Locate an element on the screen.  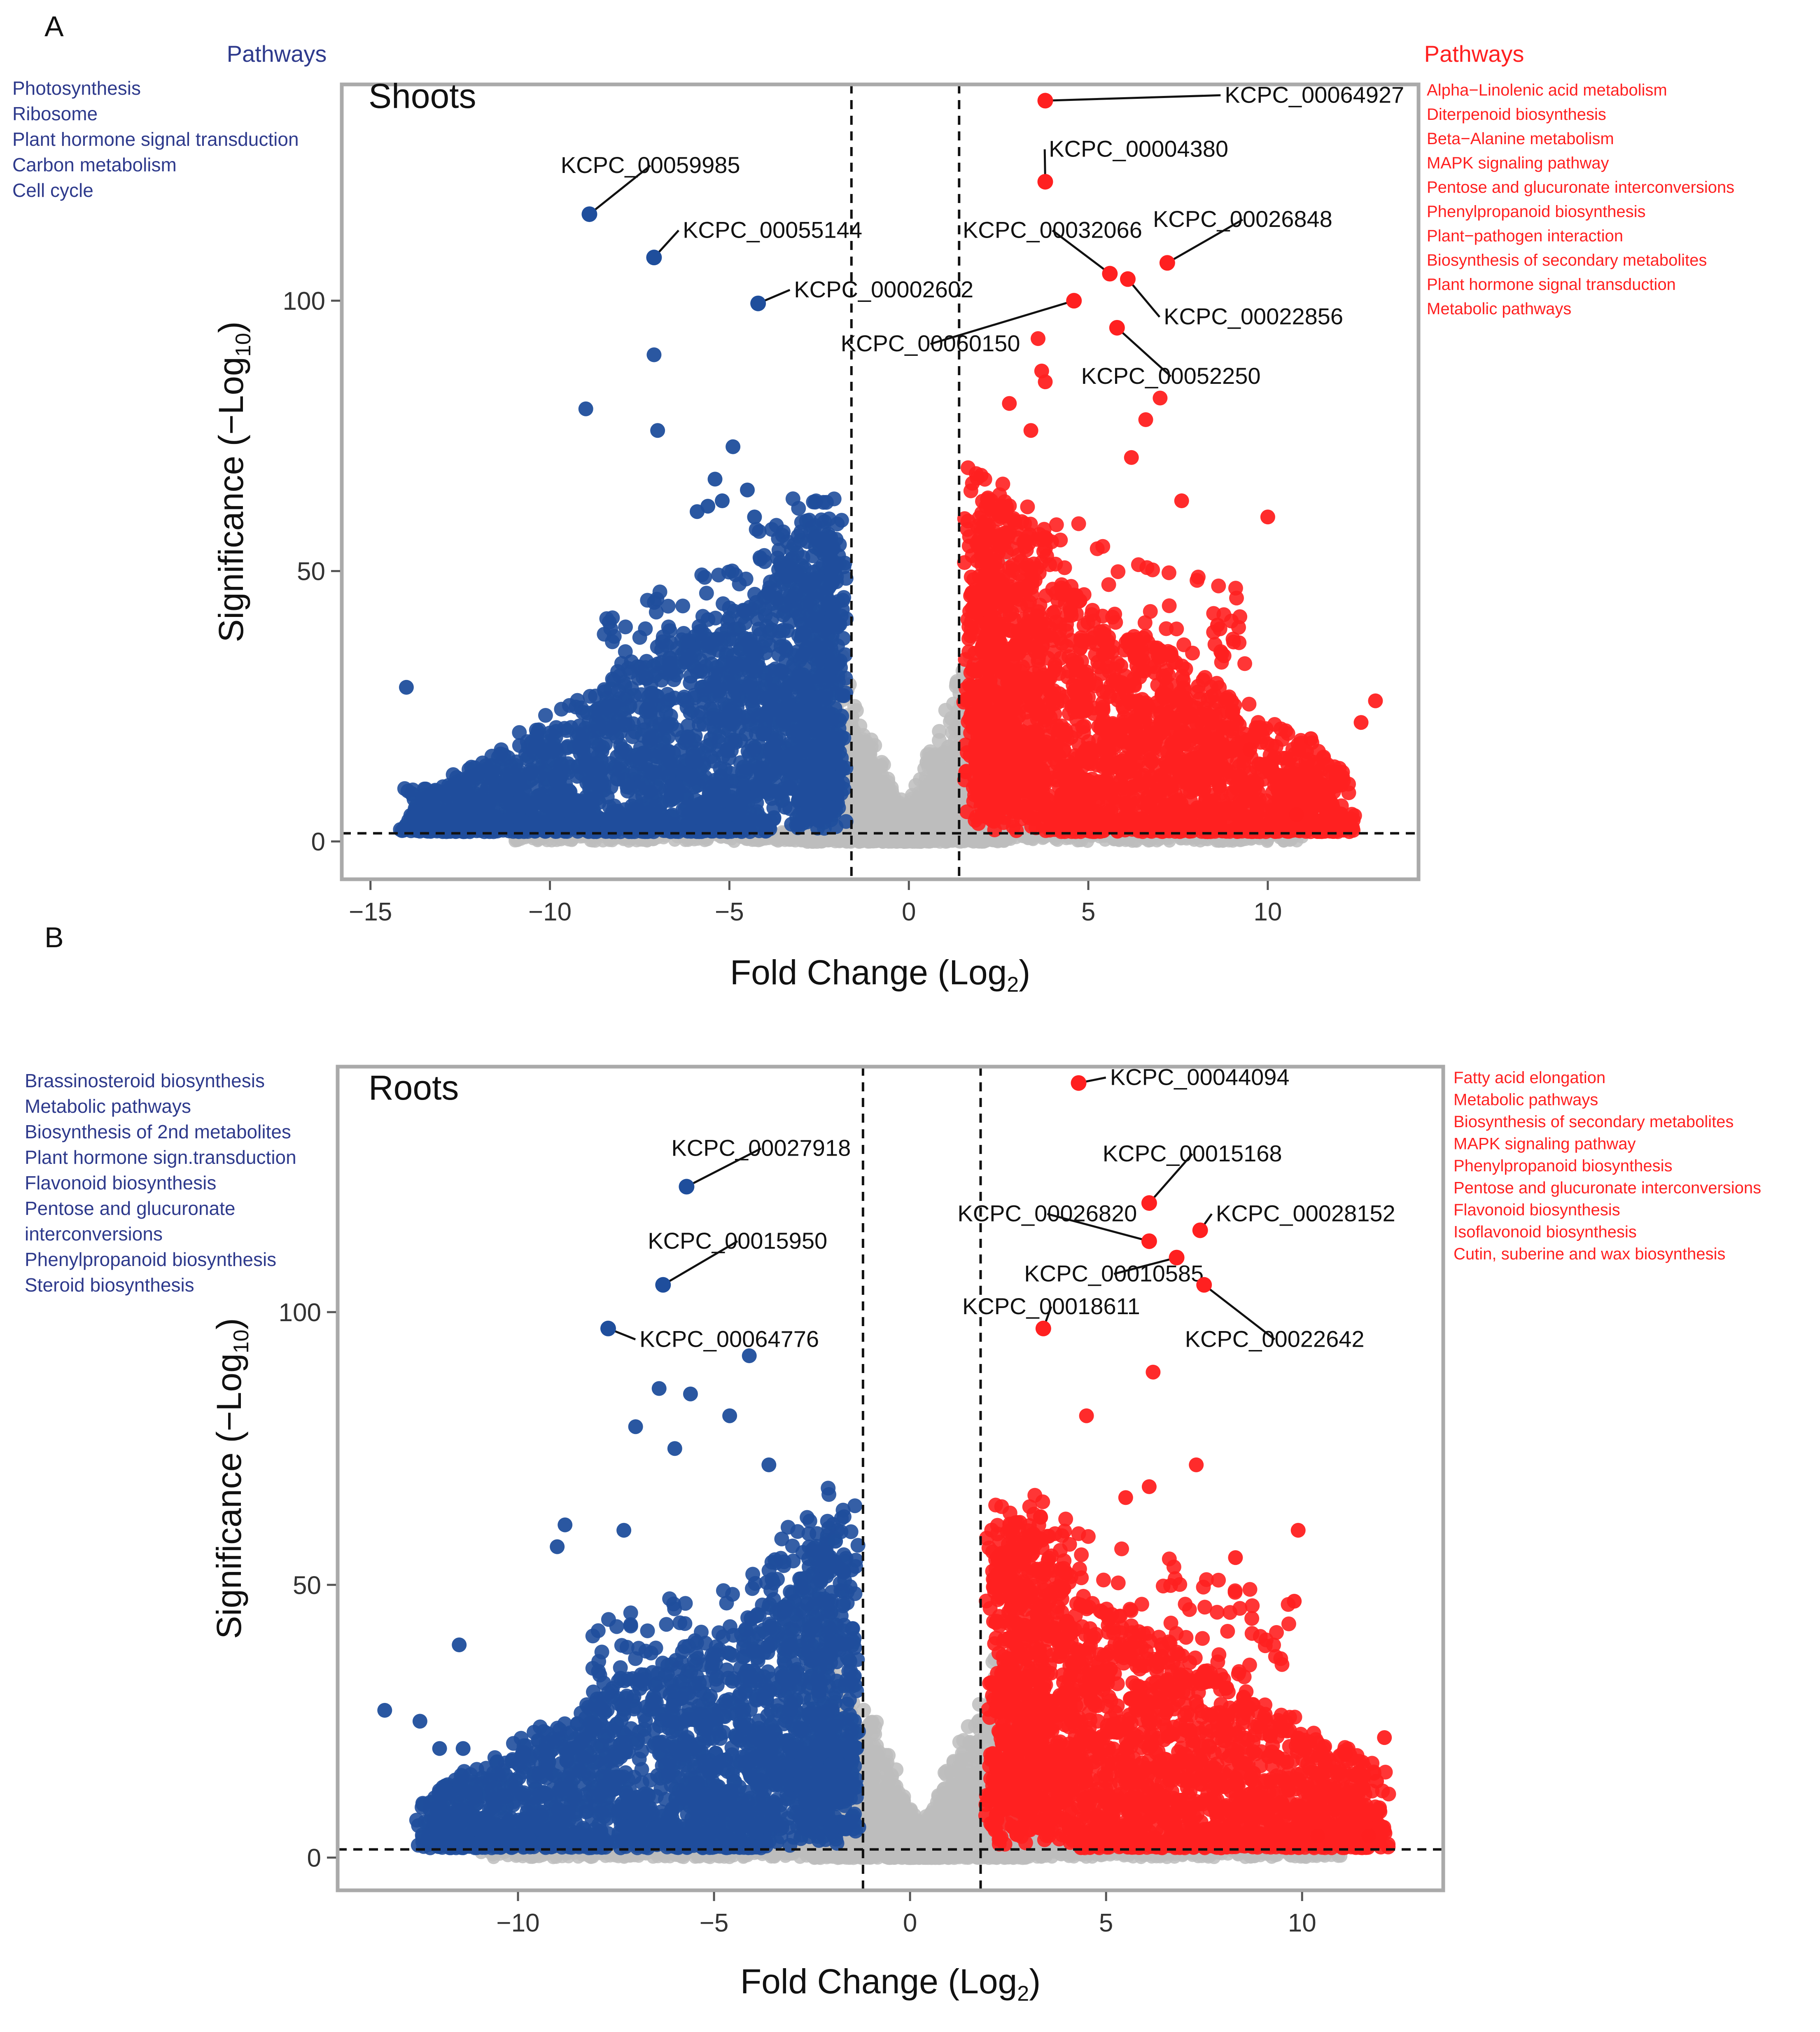
left-pathway-item: Ribosome is located at coordinates (55, 113).